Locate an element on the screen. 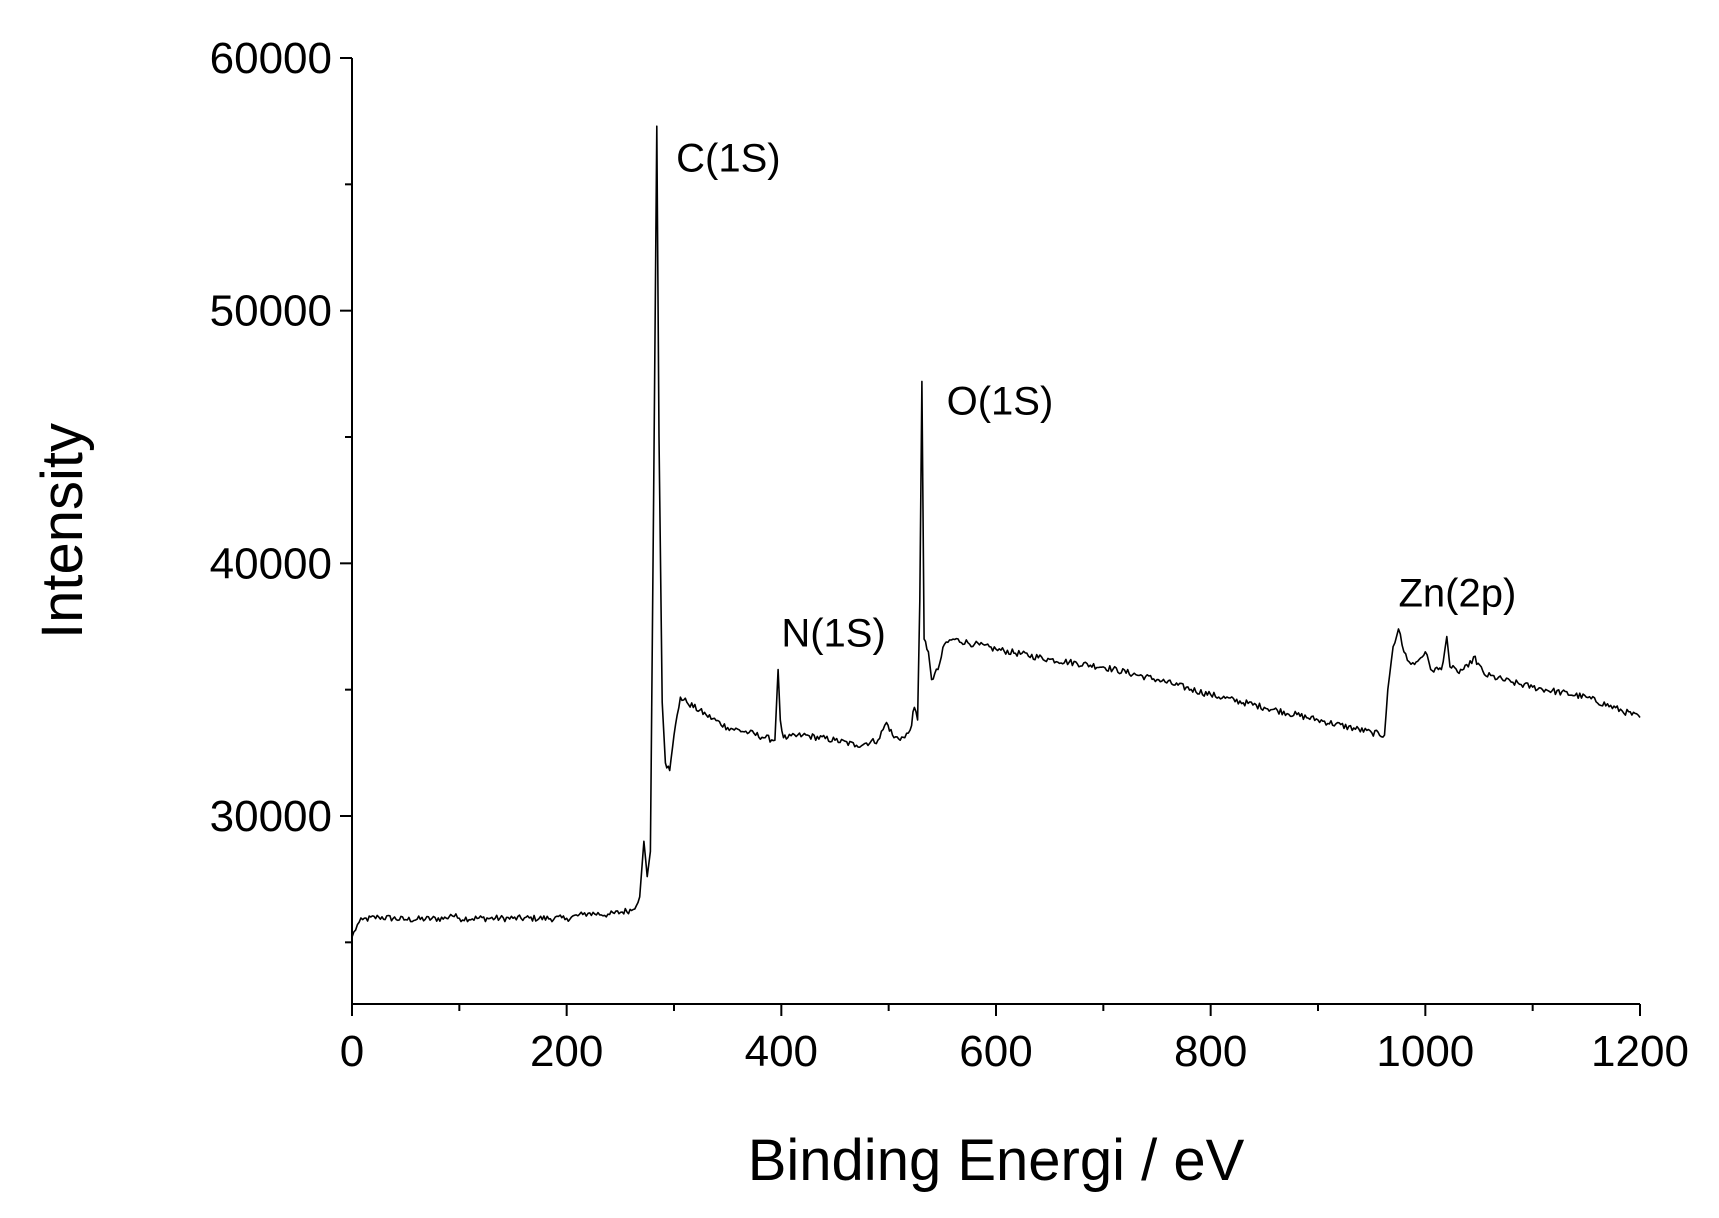 The height and width of the screenshot is (1218, 1719). y-tick-label: 50000 is located at coordinates (271, 311).